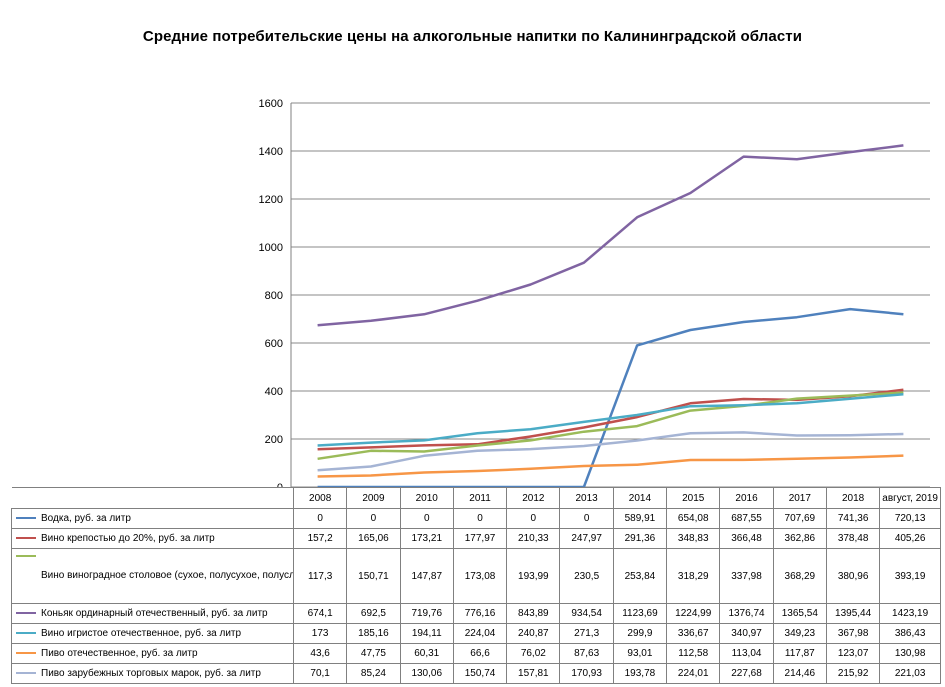 The width and height of the screenshot is (945, 687). I want to click on series-name: Водка, руб. за литр, so click(86, 518).